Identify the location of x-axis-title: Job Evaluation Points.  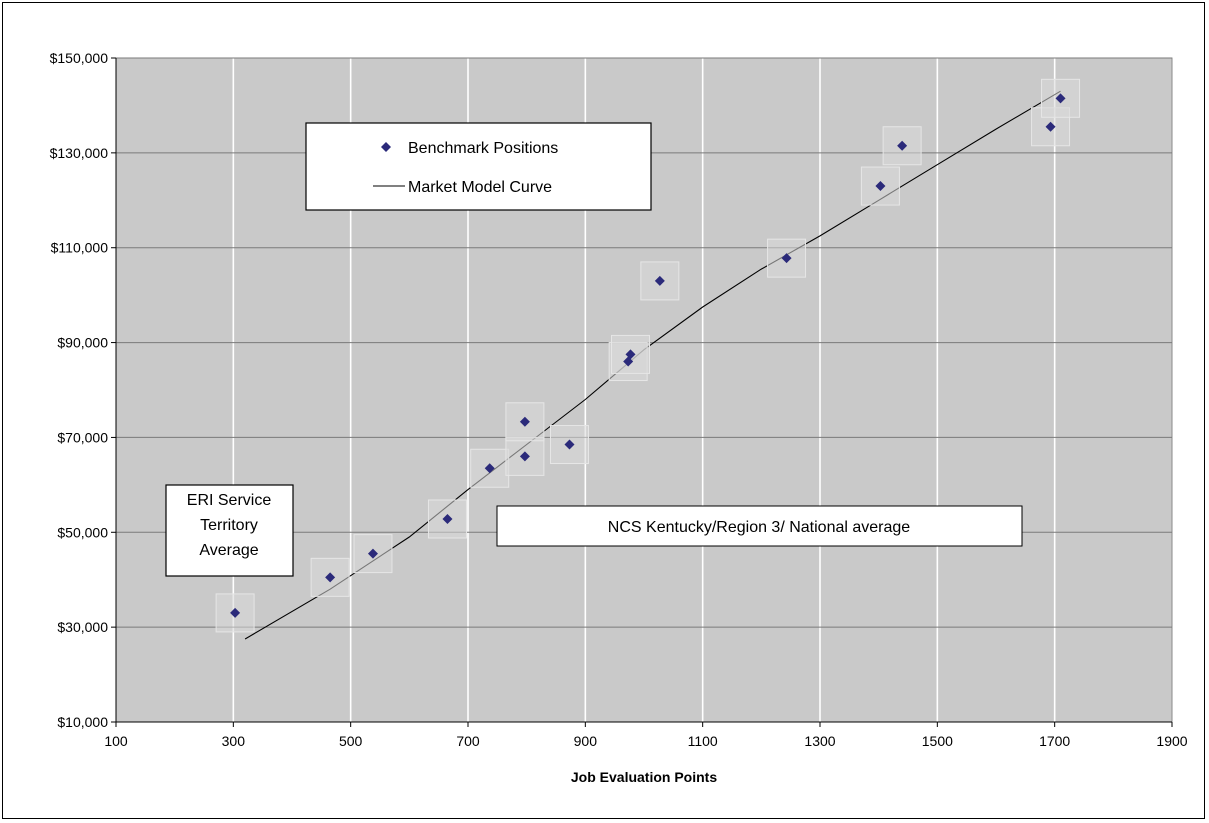
(644, 777).